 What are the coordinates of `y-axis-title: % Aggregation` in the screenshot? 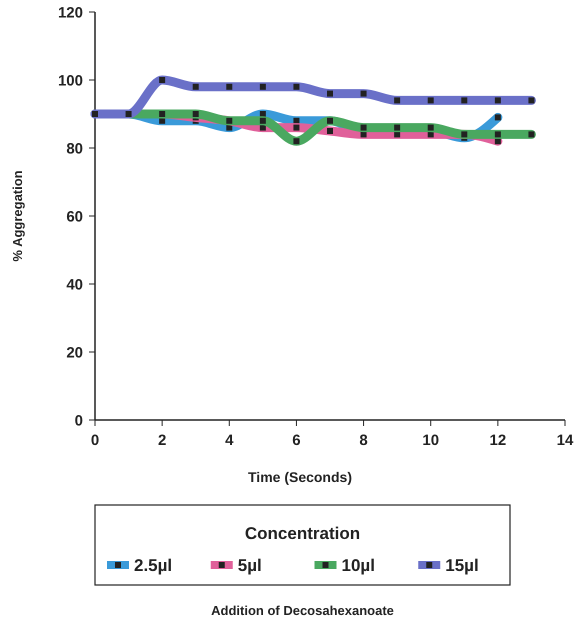 It's located at (17, 216).